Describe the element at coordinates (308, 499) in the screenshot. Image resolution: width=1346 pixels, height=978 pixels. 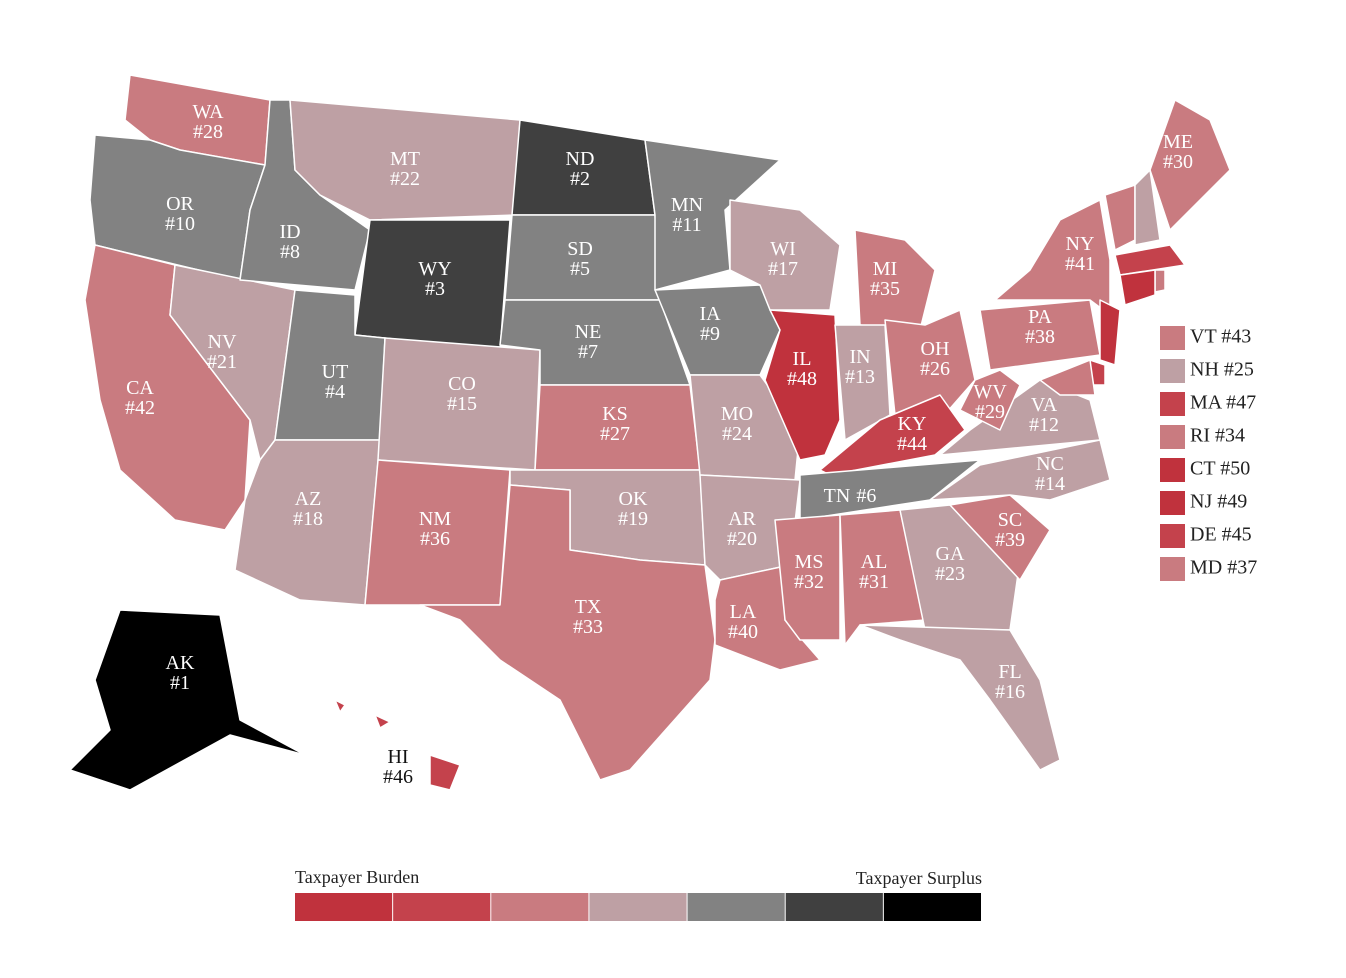
I see `state-abbr: AZ` at that location.